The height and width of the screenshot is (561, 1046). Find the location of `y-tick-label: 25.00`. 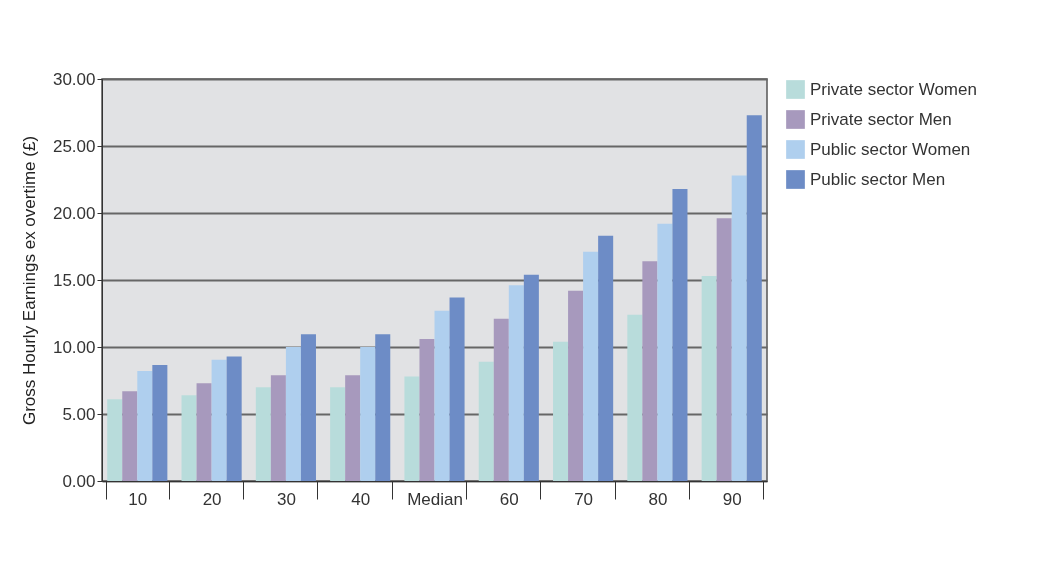

y-tick-label: 25.00 is located at coordinates (74, 146).